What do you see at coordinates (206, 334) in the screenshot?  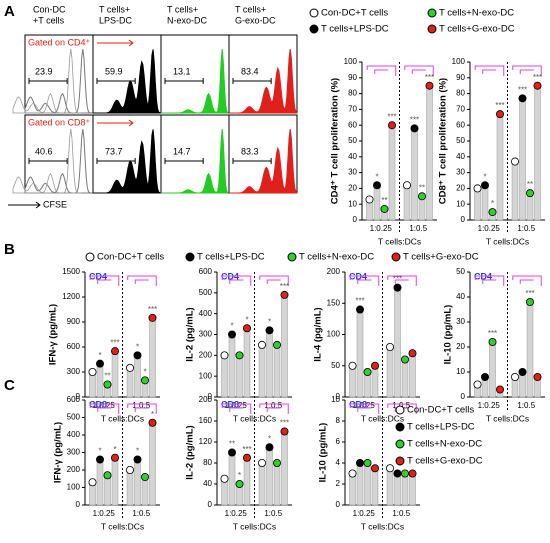 I see `y-tick-label: 300` at bounding box center [206, 334].